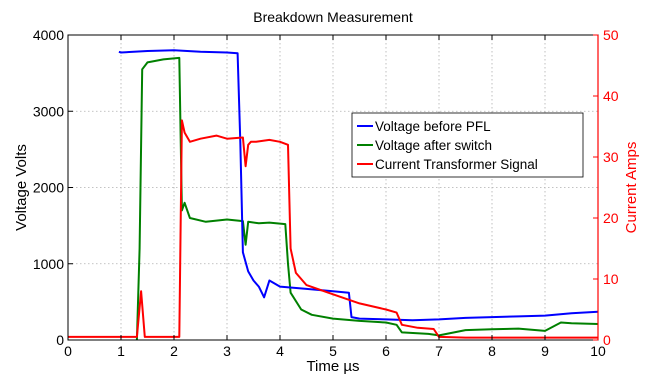  I want to click on y-left-tick-label: 4000, so click(48, 35).